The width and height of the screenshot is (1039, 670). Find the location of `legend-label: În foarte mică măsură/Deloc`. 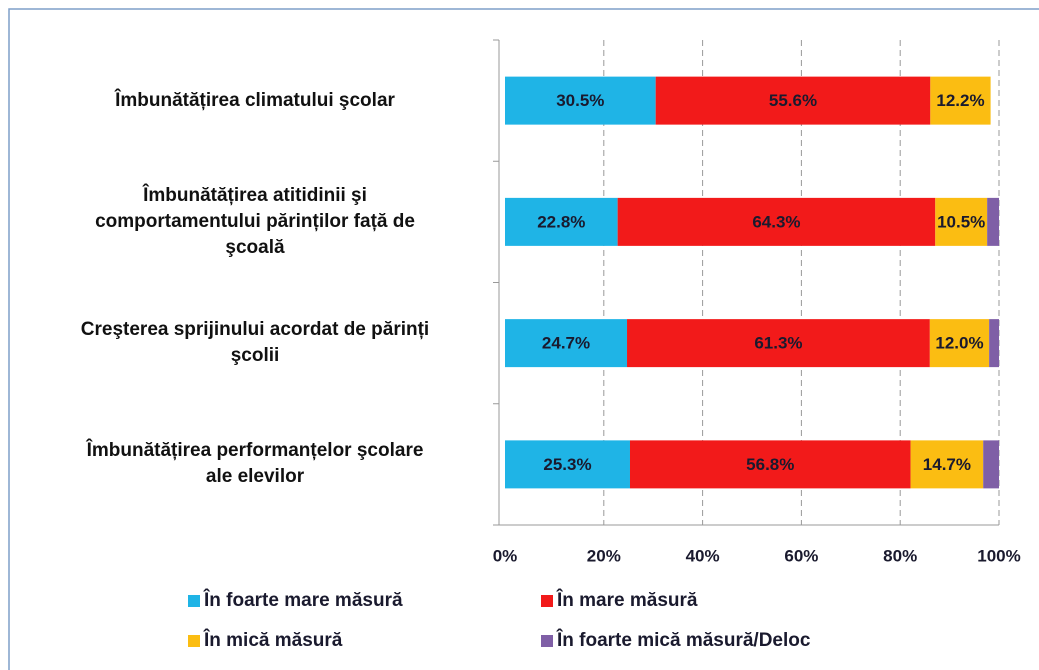

legend-label: În foarte mică măsură/Deloc is located at coordinates (683, 640).